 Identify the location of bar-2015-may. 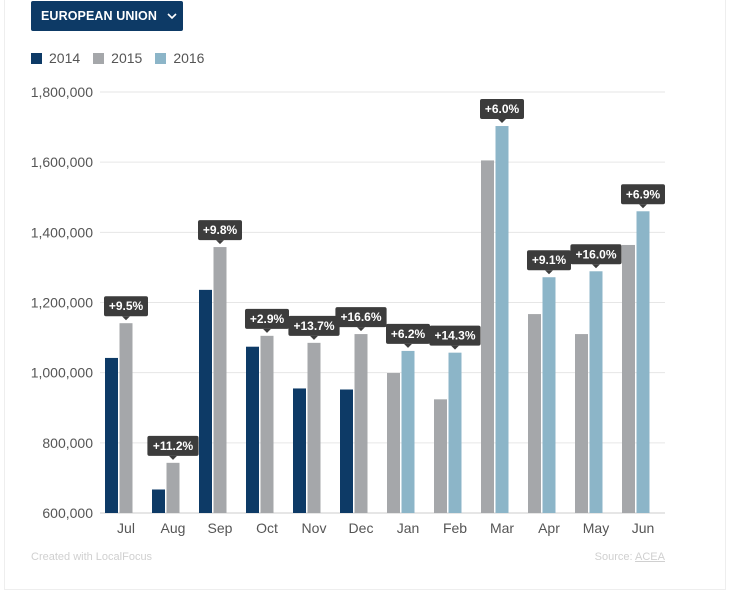
(581, 423).